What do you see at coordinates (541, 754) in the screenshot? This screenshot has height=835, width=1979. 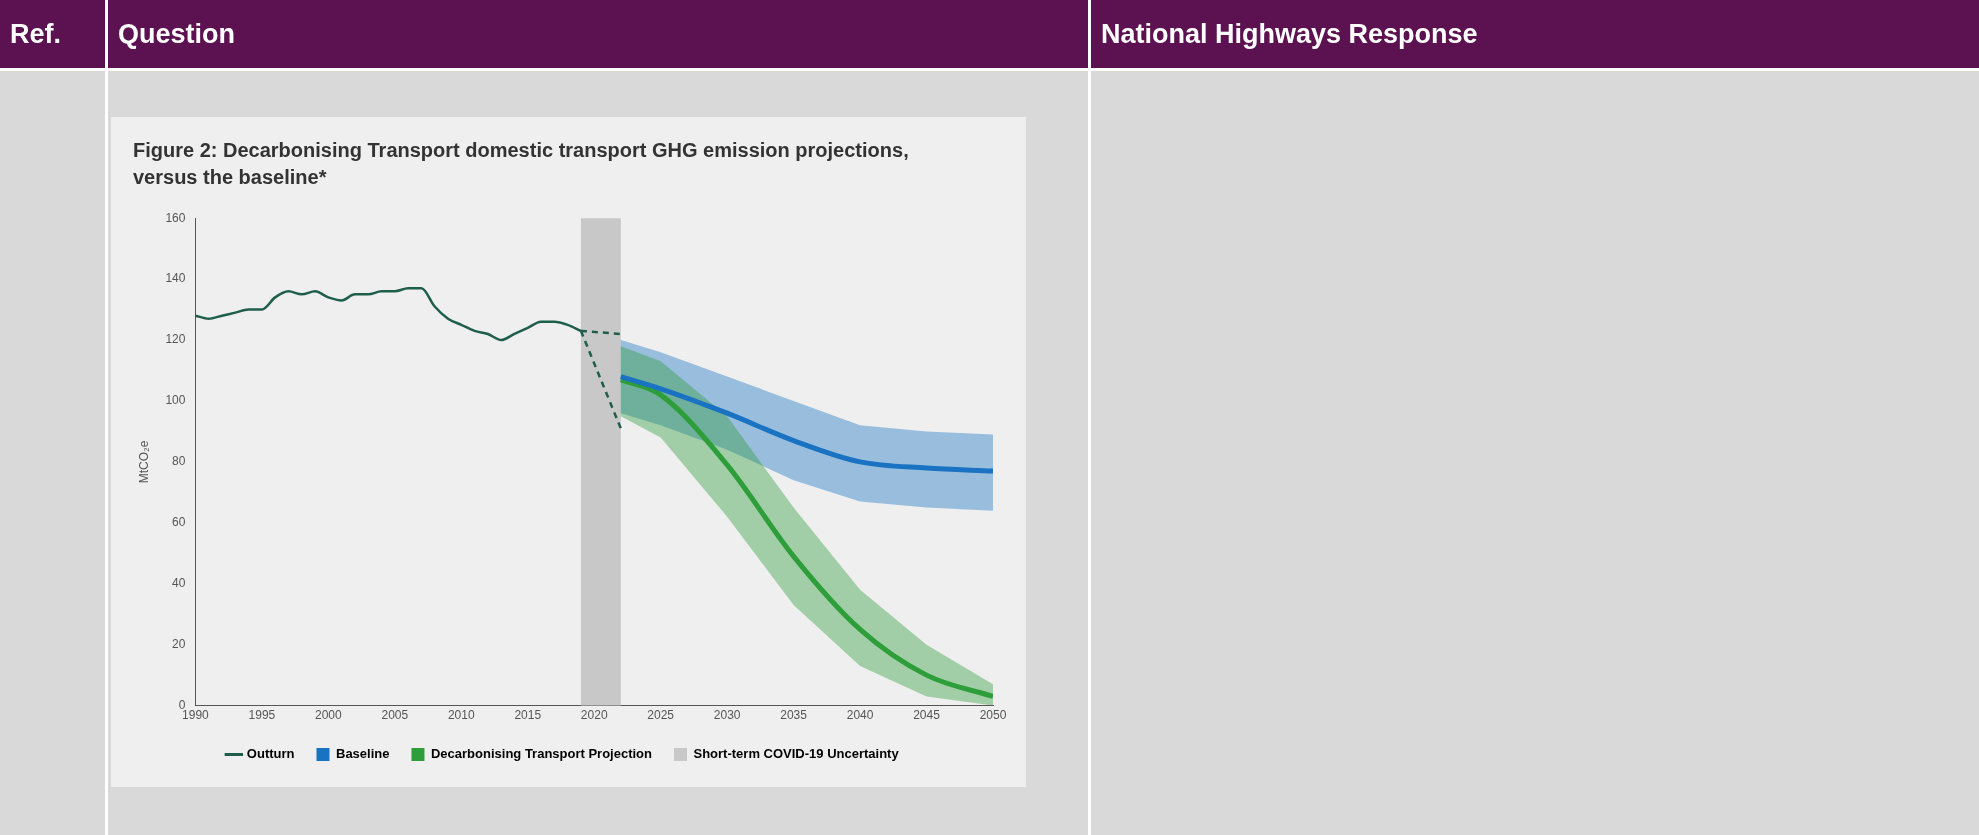 I see `legend-label: Decarbonising Transport Projection` at bounding box center [541, 754].